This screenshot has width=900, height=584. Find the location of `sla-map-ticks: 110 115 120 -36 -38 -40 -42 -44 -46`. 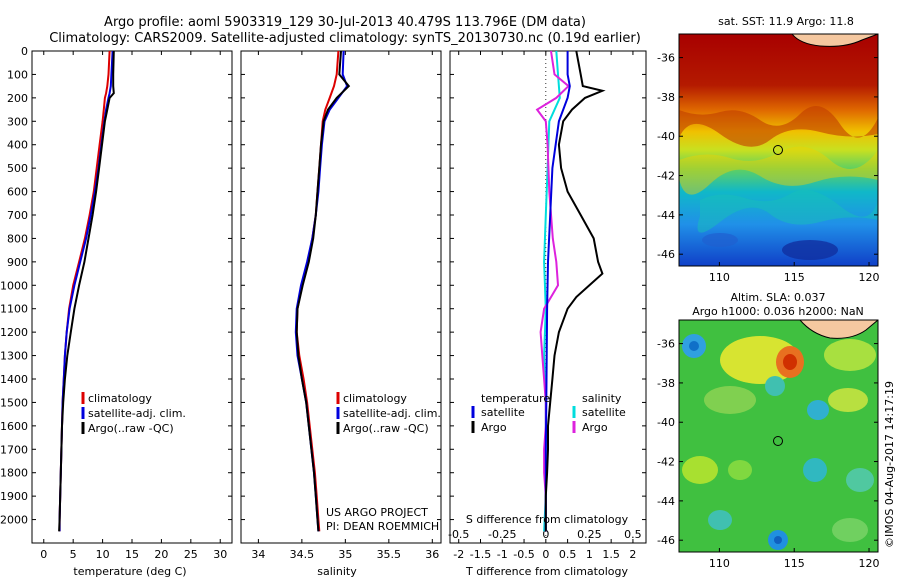

sla-map-ticks: 110 115 120 -36 -38 -40 -42 -44 -46 is located at coordinates (768, 454).